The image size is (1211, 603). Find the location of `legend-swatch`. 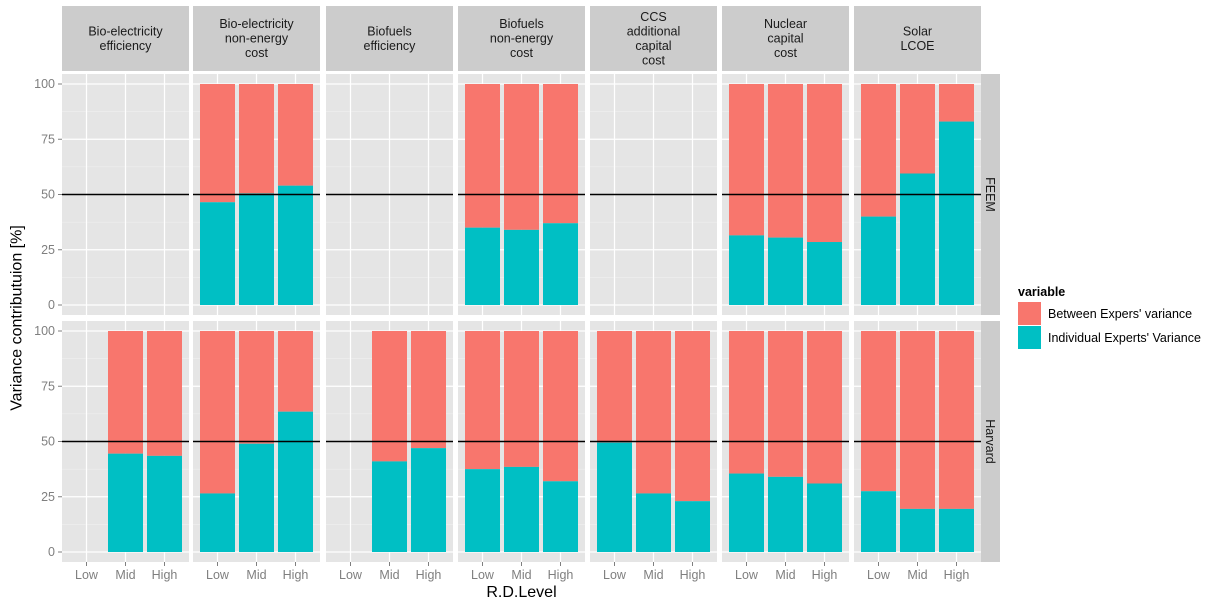

legend-swatch is located at coordinates (1029, 337).